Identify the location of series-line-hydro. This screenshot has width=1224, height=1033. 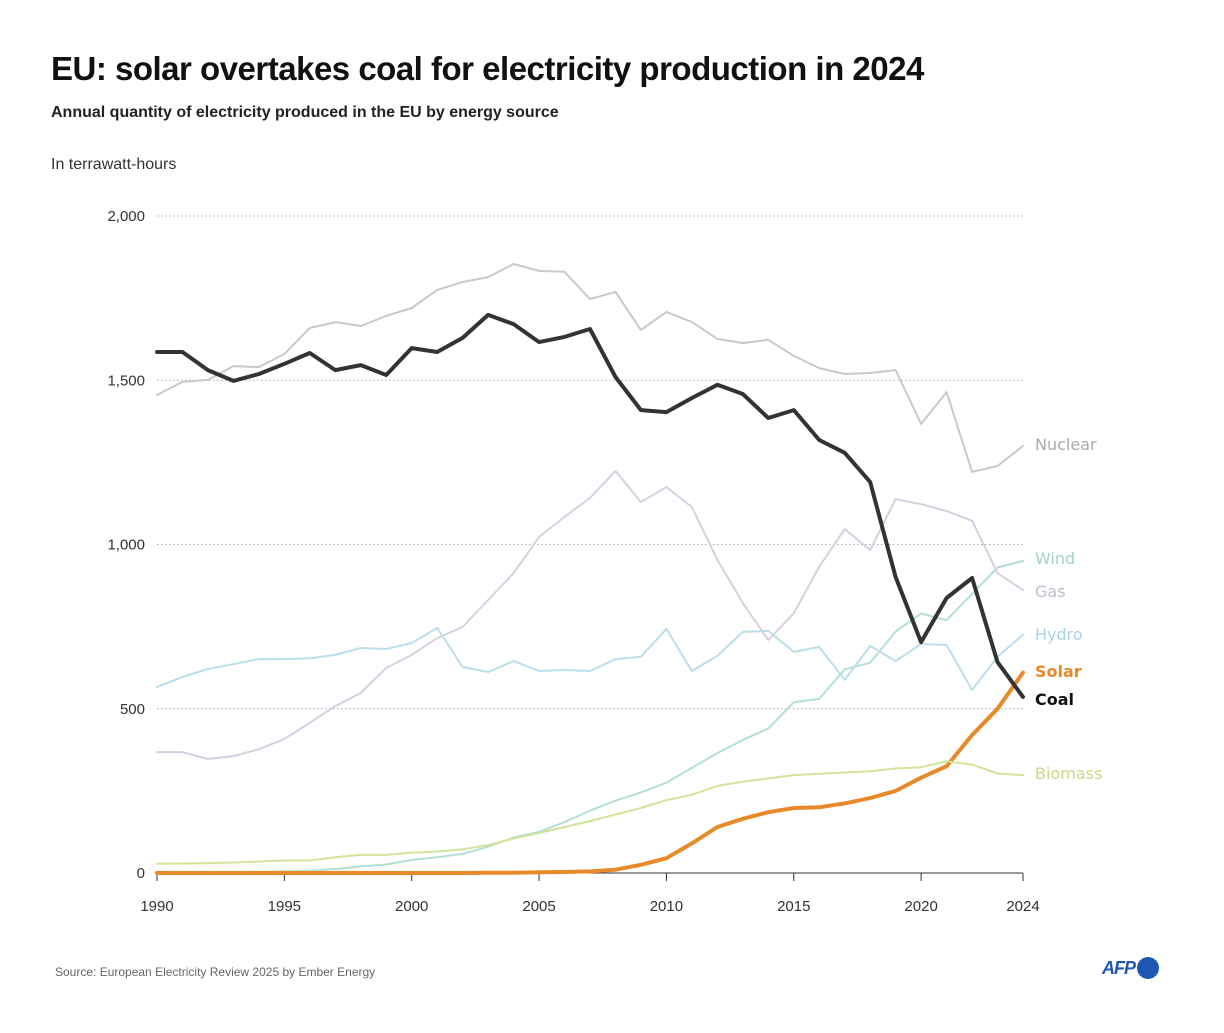
(590, 658).